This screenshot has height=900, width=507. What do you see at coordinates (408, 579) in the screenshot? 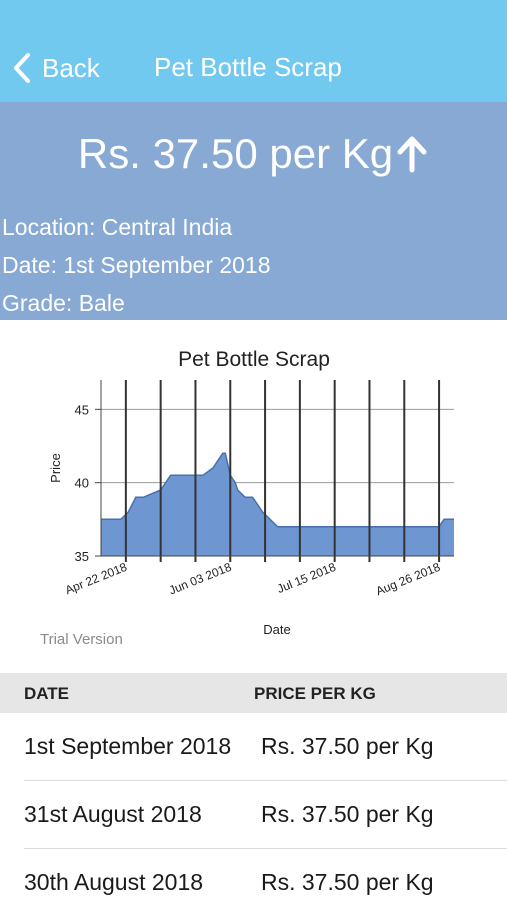
I see `x-tick-label: Aug 26 2018` at bounding box center [408, 579].